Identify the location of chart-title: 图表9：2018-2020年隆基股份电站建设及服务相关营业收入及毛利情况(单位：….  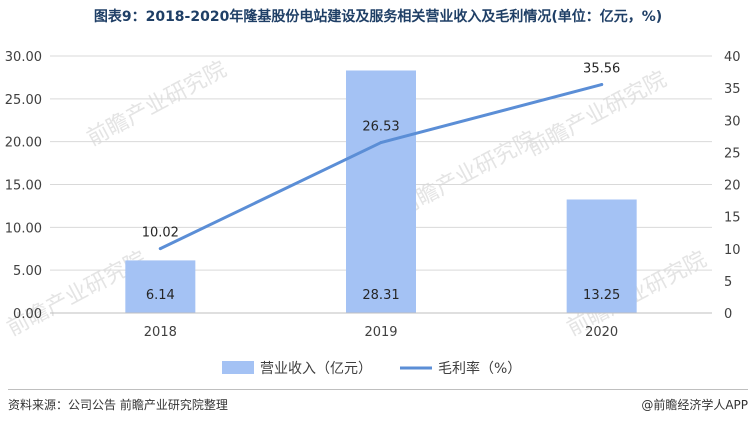
(378, 17).